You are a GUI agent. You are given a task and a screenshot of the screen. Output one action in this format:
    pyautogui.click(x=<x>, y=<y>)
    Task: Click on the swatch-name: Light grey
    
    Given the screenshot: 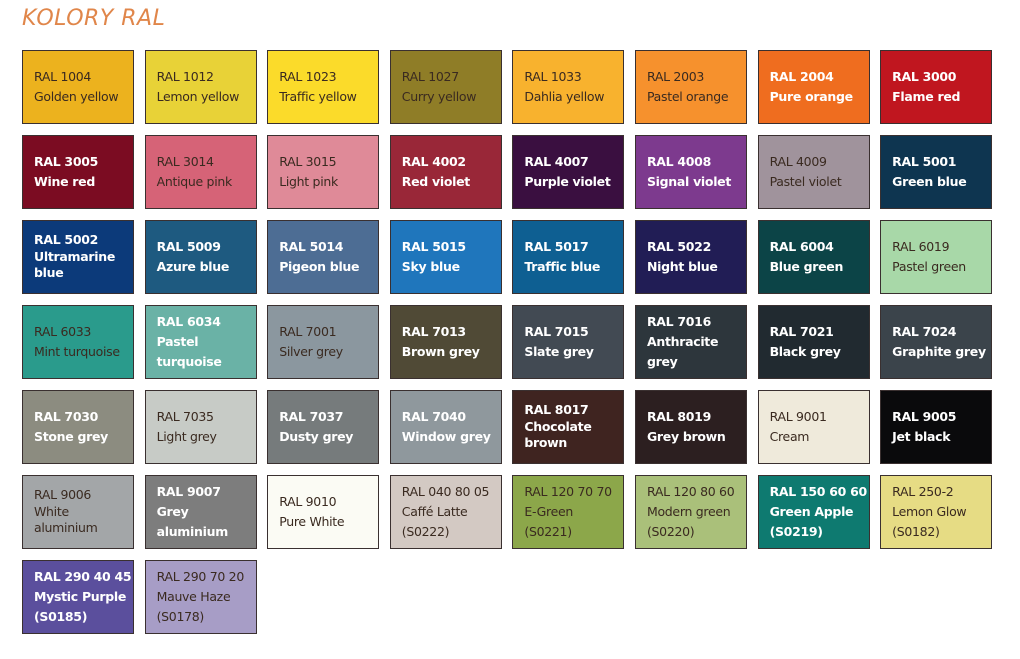 What is the action you would take?
    pyautogui.click(x=186, y=436)
    